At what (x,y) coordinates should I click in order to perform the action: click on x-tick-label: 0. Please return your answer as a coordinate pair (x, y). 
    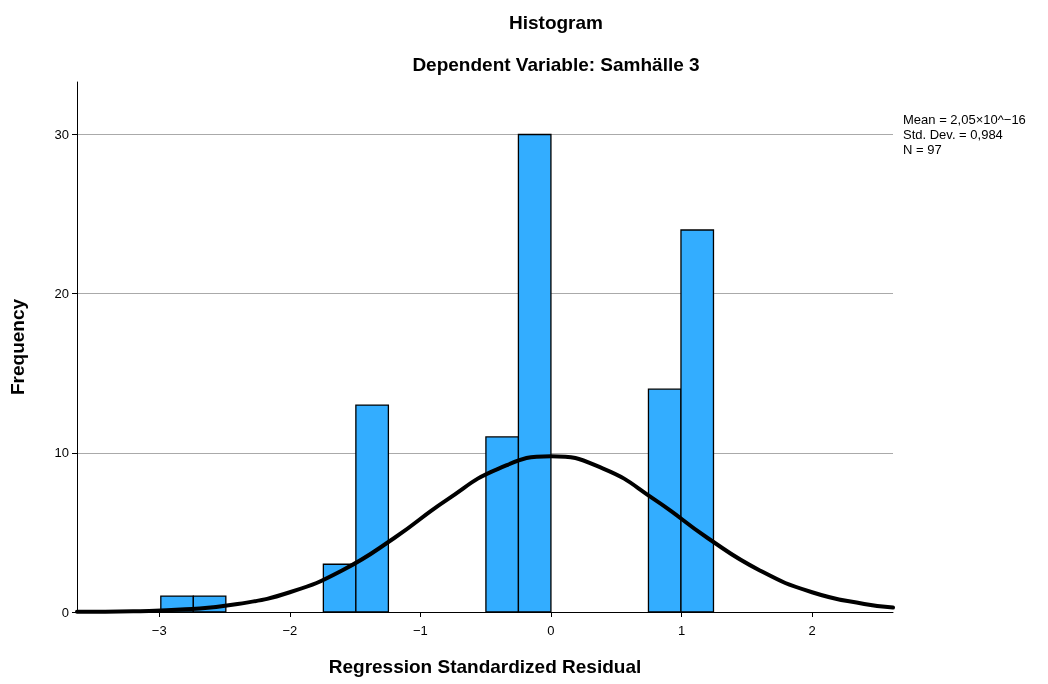
    Looking at the image, I should click on (551, 630).